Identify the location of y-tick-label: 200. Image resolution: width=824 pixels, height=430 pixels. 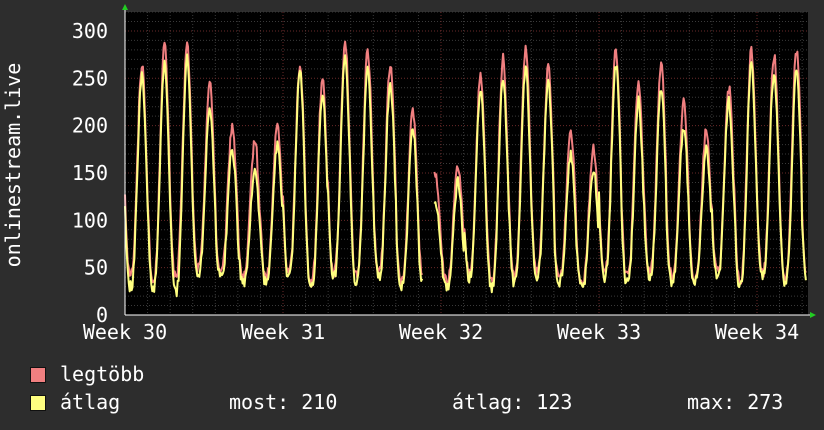
(90, 126).